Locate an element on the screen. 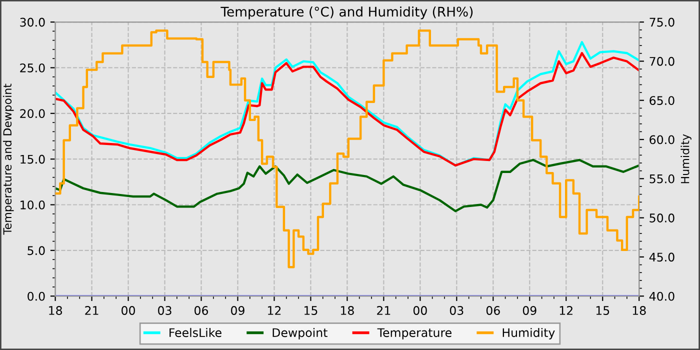 This screenshot has height=350, width=700. line-series is located at coordinates (347, 185).